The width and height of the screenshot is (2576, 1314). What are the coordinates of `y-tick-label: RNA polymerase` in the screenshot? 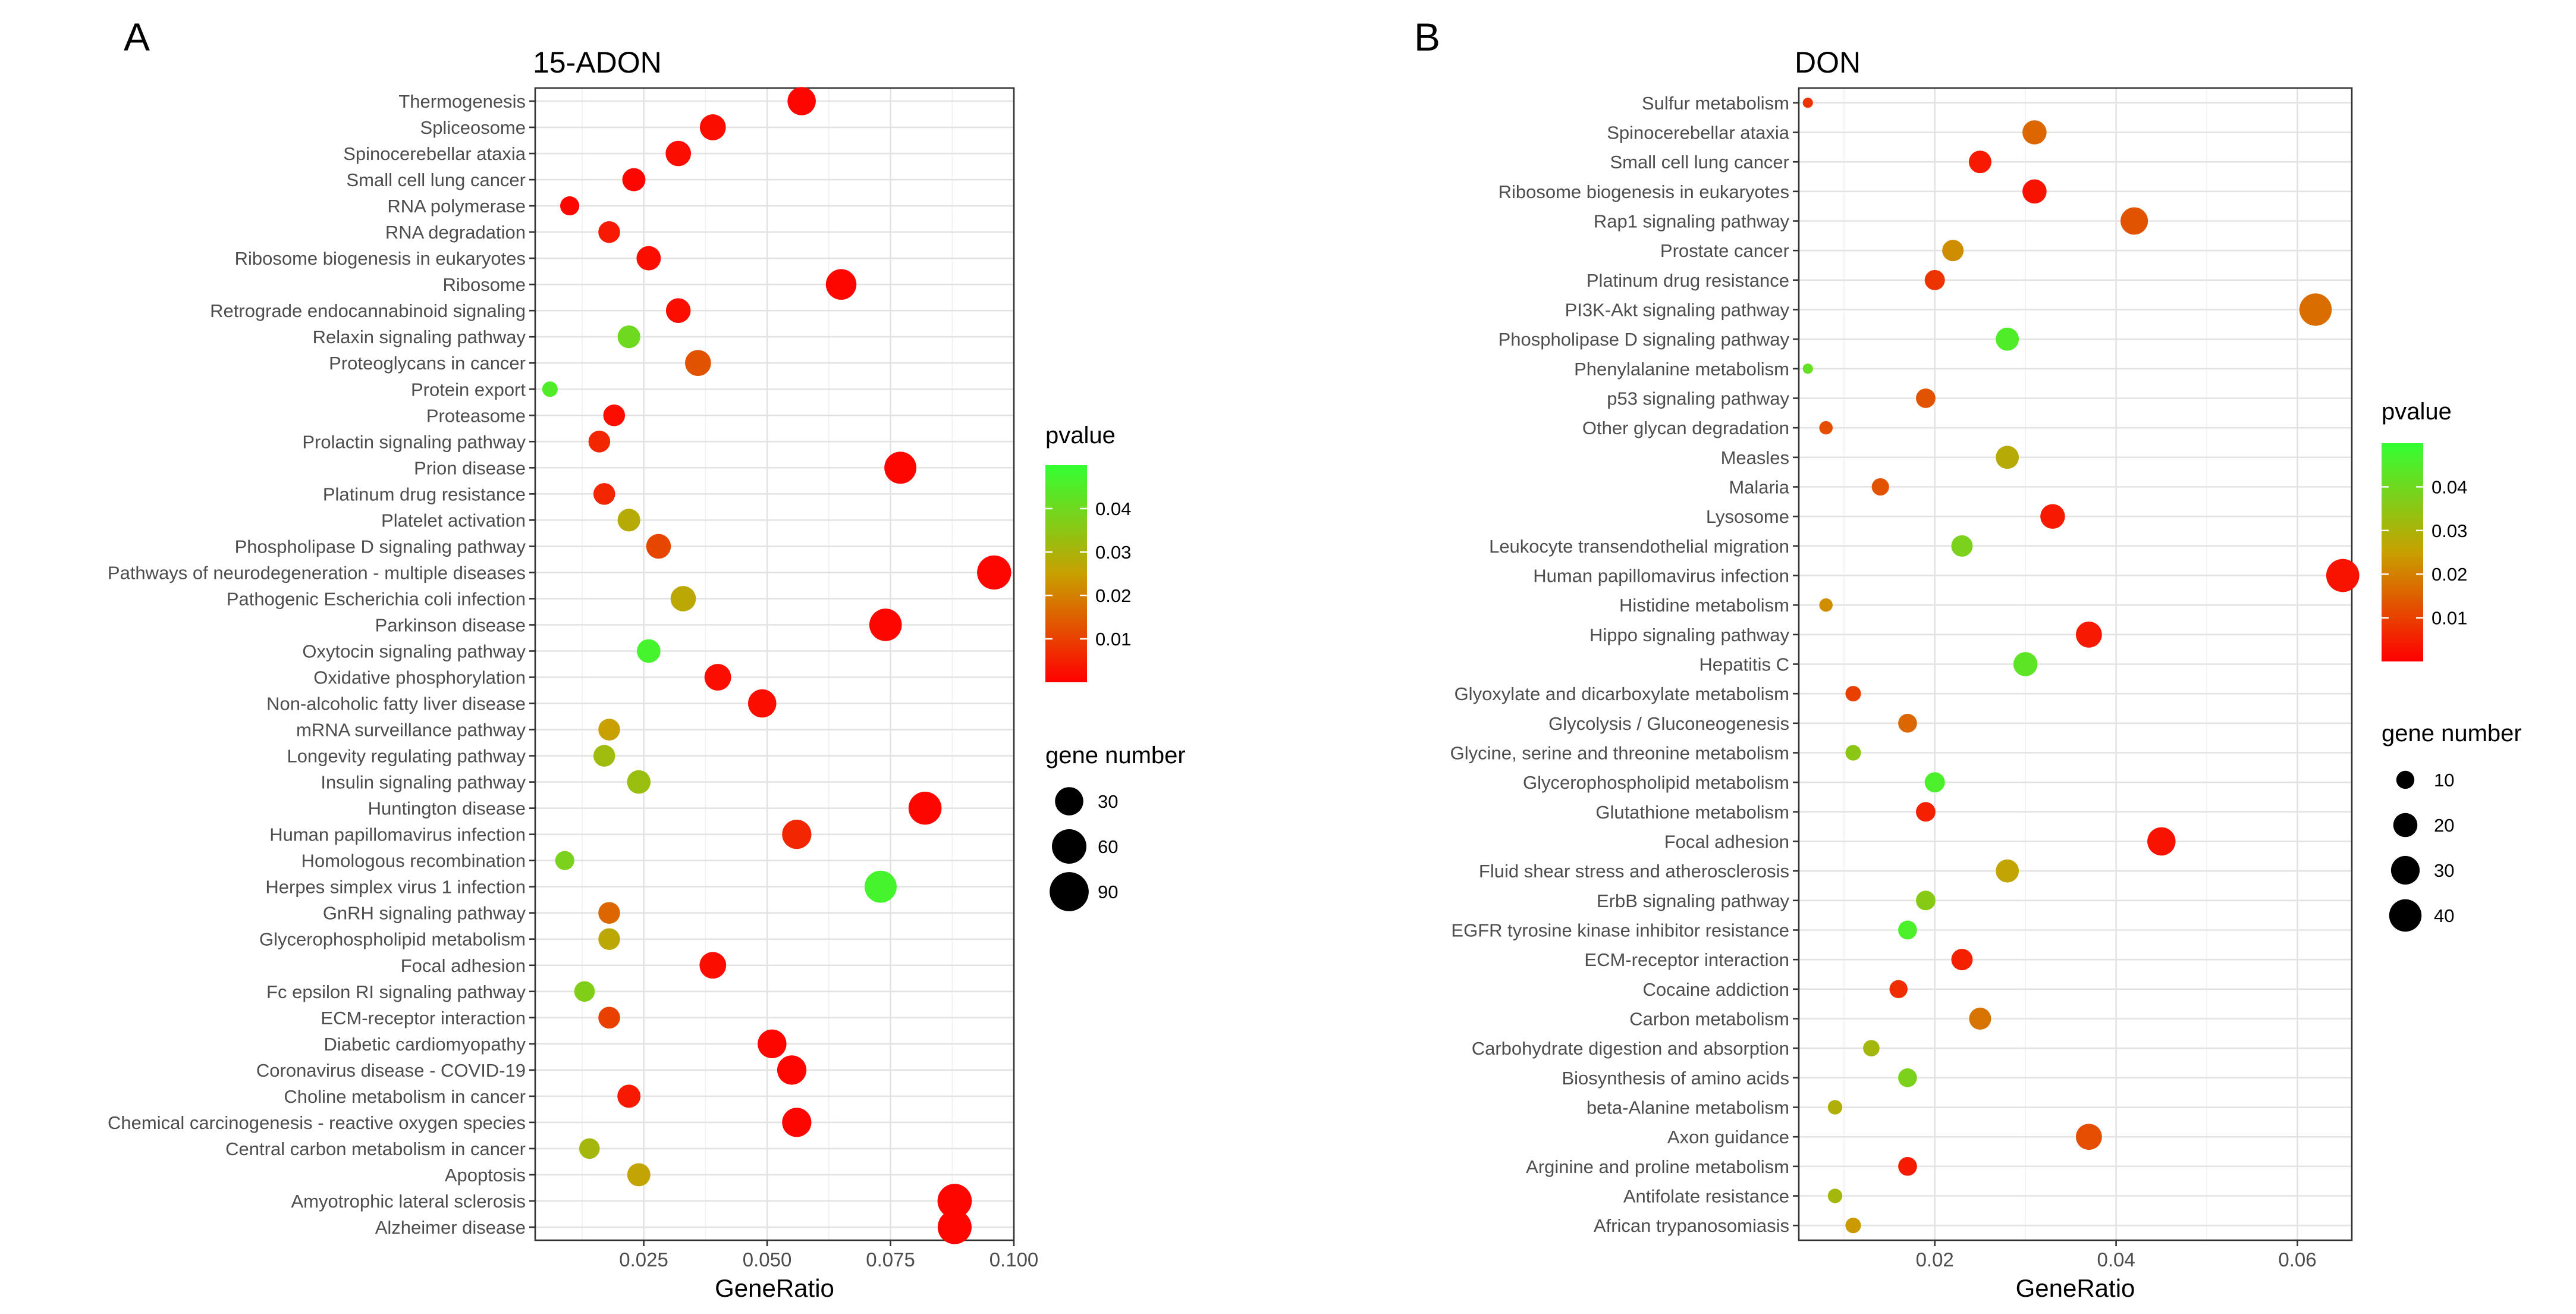 It's located at (456, 206).